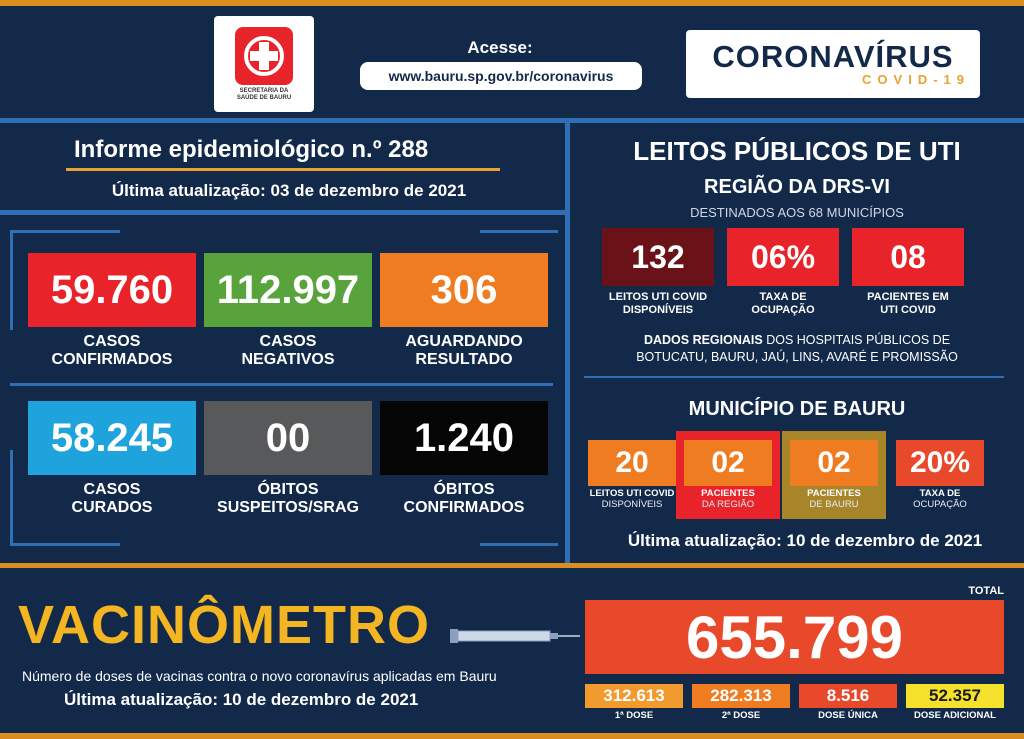  What do you see at coordinates (908, 309) in the screenshot?
I see `regional-label-line2: UTI COVID` at bounding box center [908, 309].